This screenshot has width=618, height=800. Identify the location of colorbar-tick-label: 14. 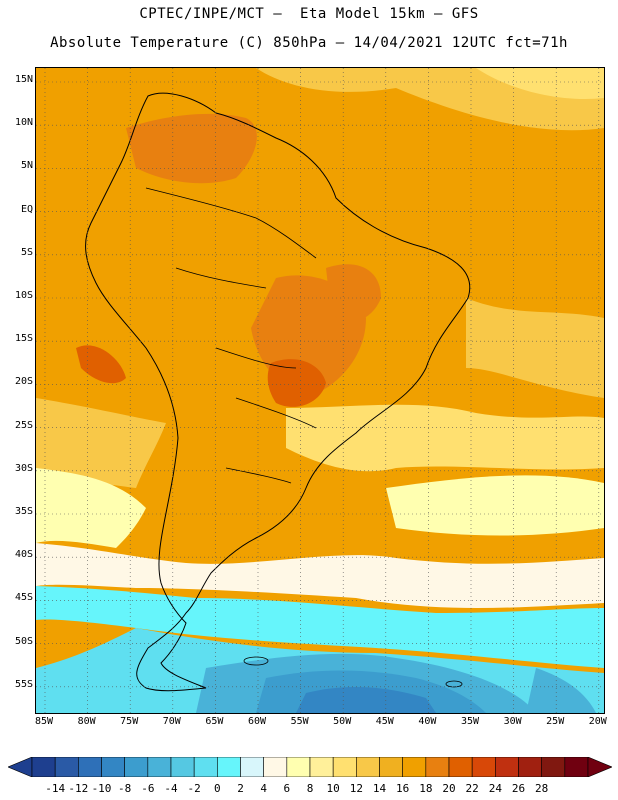
(379, 788).